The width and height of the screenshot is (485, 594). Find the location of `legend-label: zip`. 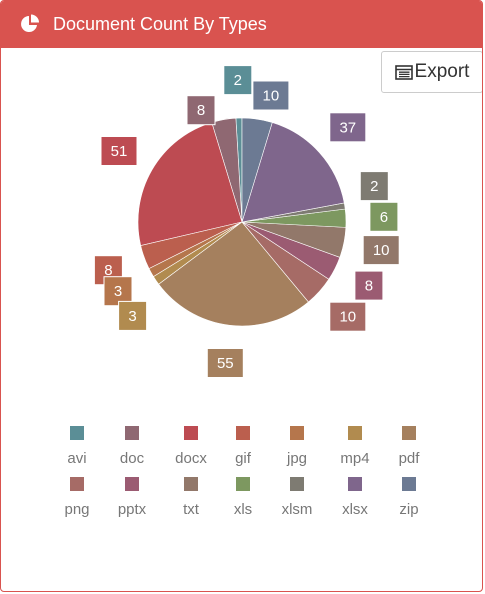

legend-label: zip is located at coordinates (408, 509).